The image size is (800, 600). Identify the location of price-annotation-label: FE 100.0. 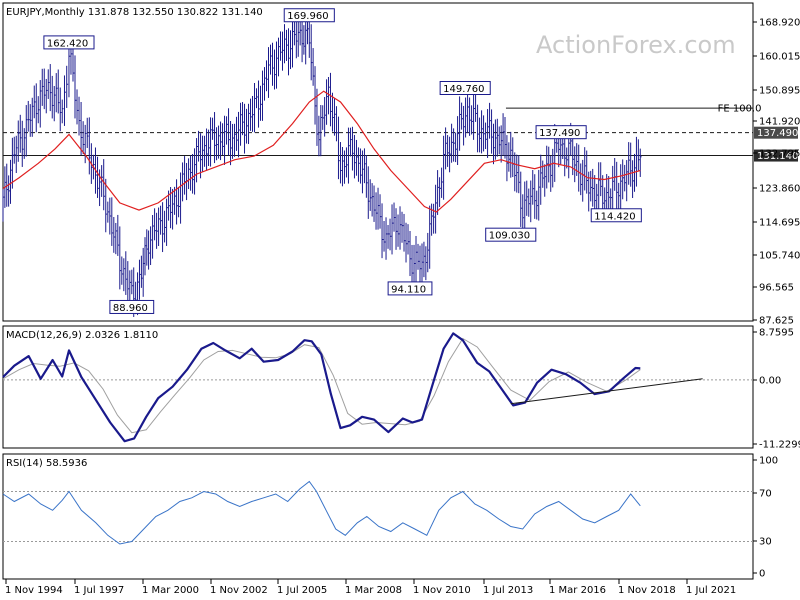
(740, 109).